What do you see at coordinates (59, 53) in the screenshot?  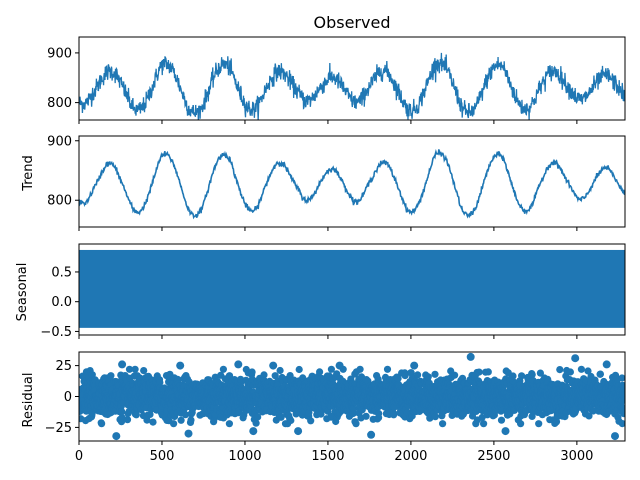 I see `observed-ytick-label: 900` at bounding box center [59, 53].